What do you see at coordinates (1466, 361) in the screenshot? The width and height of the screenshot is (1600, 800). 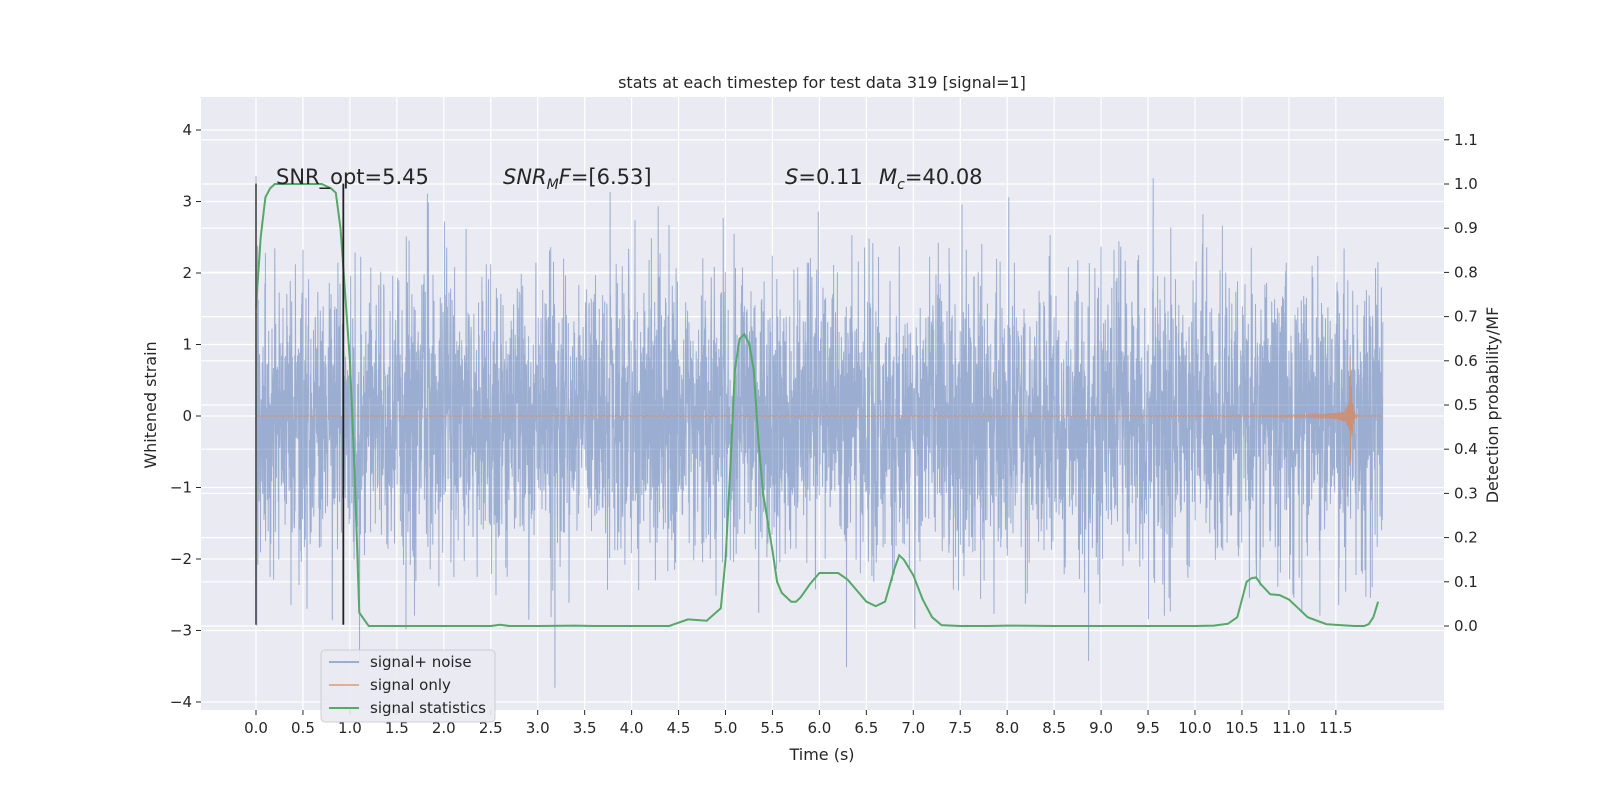 I see `y-right-tick-label: 0.6` at bounding box center [1466, 361].